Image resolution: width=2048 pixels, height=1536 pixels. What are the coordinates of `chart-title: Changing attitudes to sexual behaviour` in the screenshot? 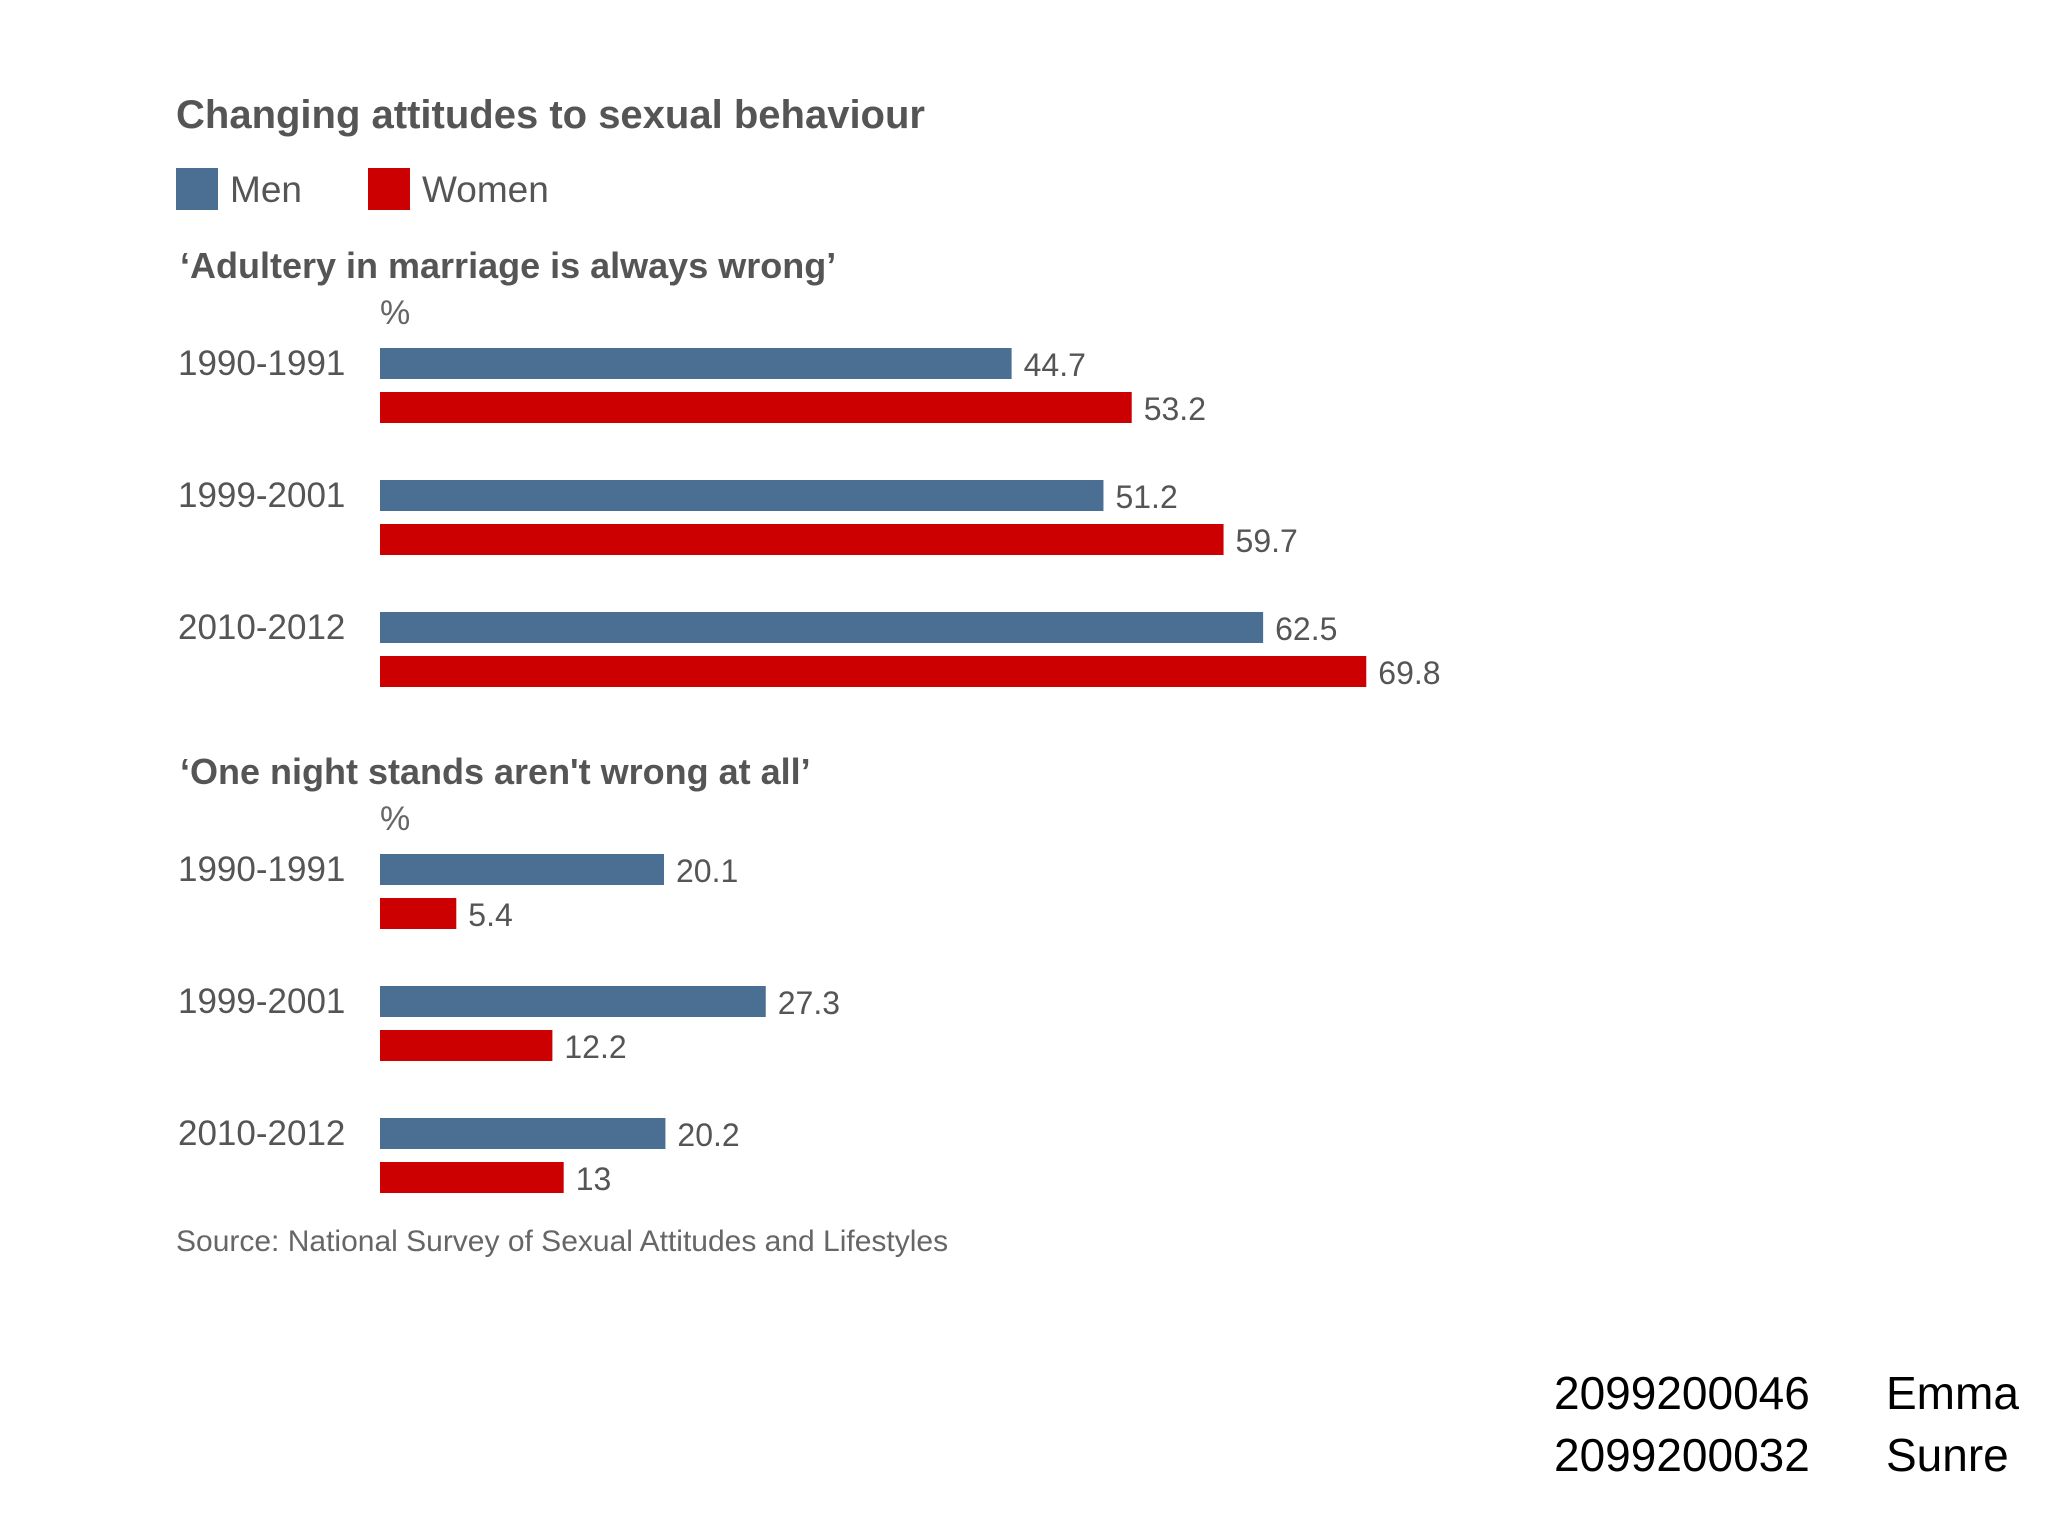 It's located at (550, 115).